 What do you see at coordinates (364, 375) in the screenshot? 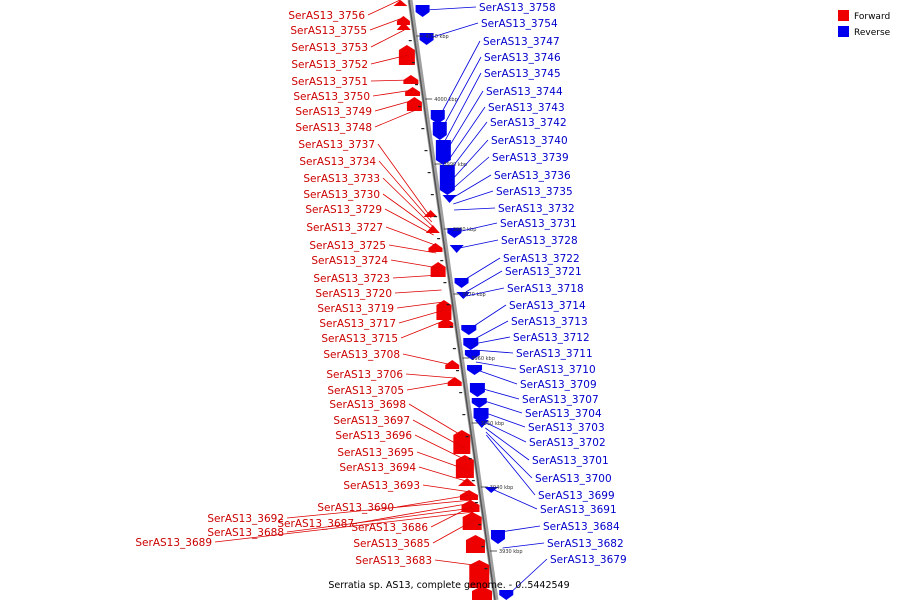
I see `forward-gene-label: SerAS13_3706` at bounding box center [364, 375].